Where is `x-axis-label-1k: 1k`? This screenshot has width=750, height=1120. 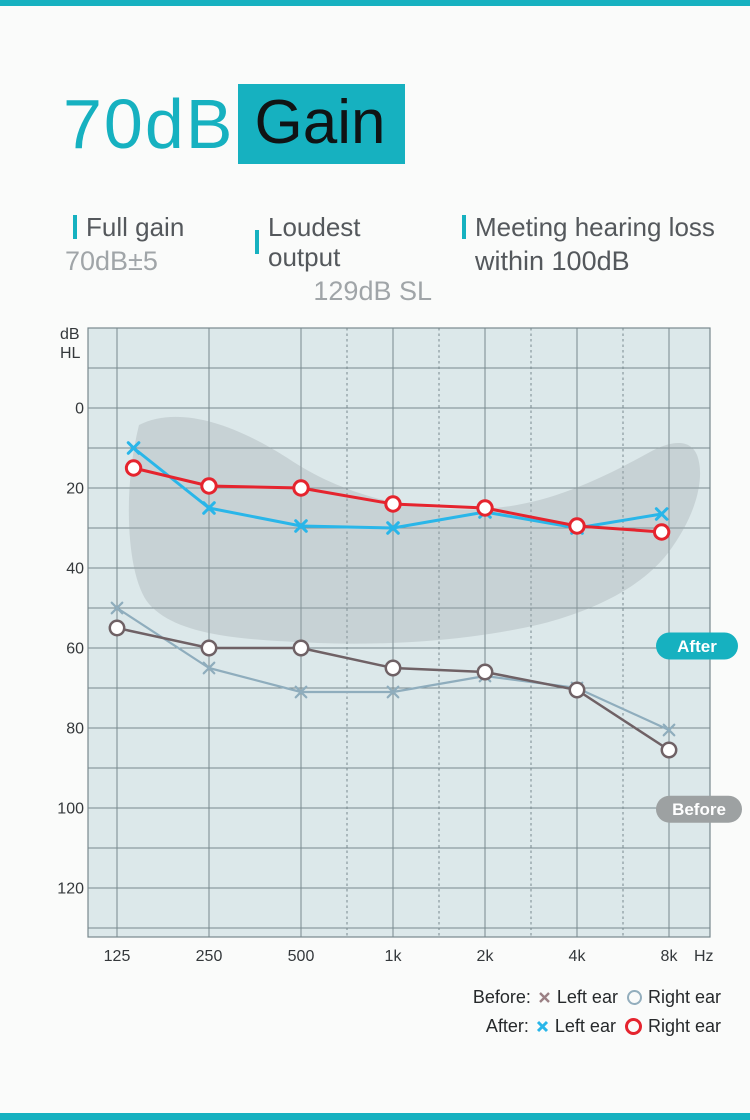
x-axis-label-1k: 1k is located at coordinates (394, 956).